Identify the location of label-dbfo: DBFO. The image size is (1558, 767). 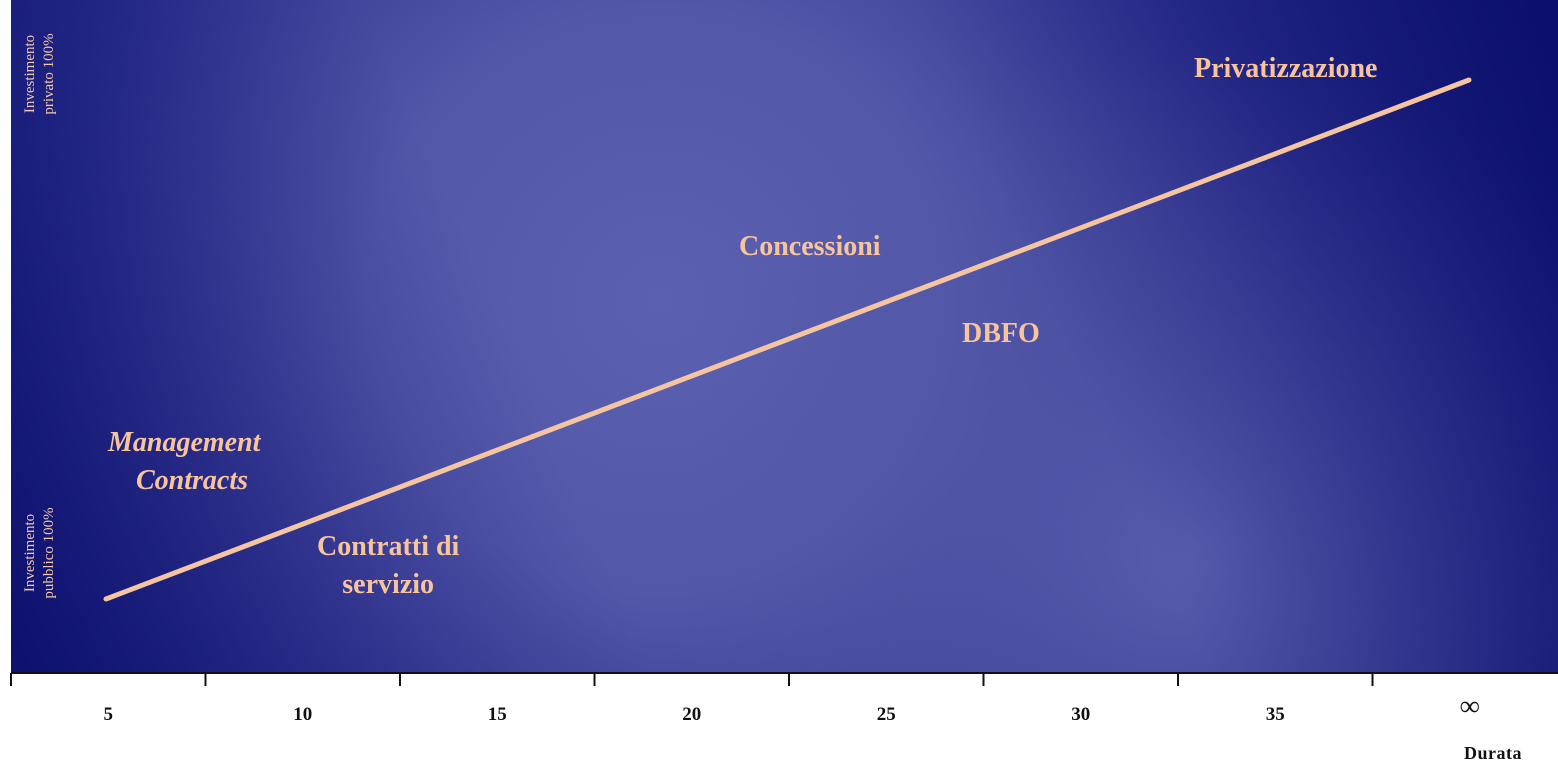
(1001, 333).